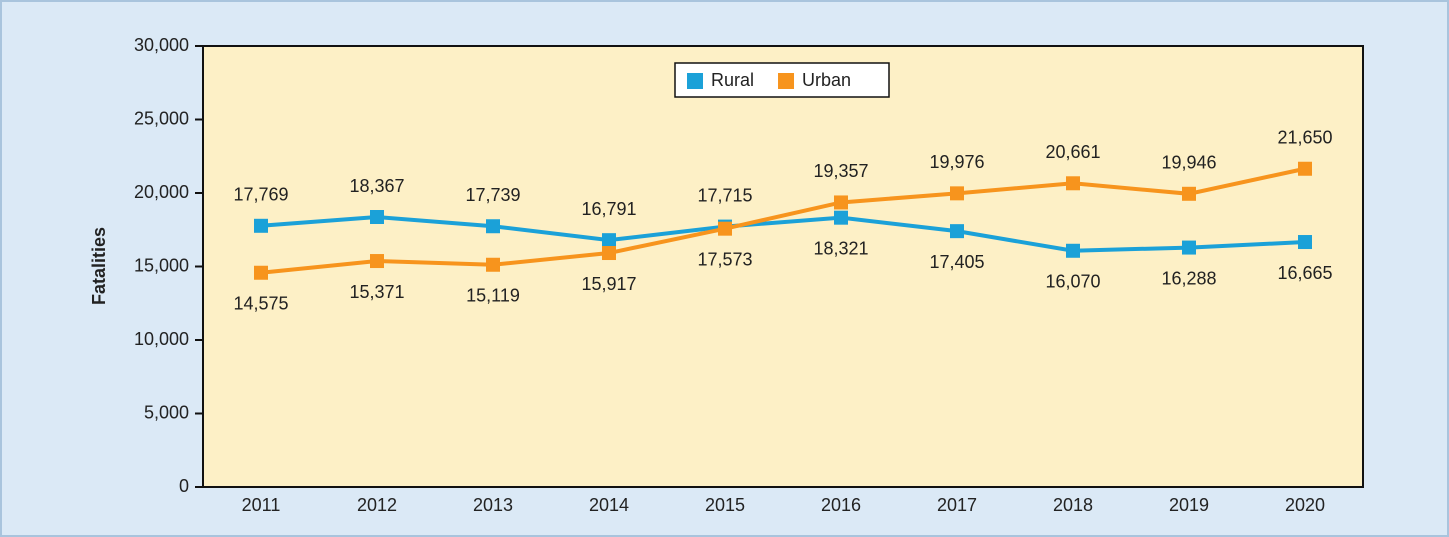  I want to click on data-label: 18,367, so click(376, 186).